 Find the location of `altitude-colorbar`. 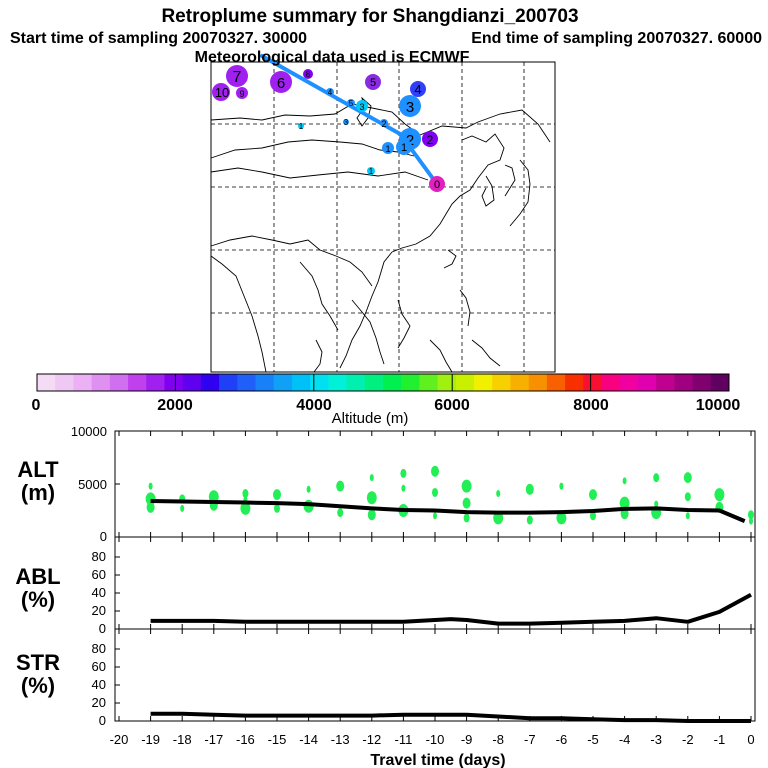

altitude-colorbar is located at coordinates (383, 382).